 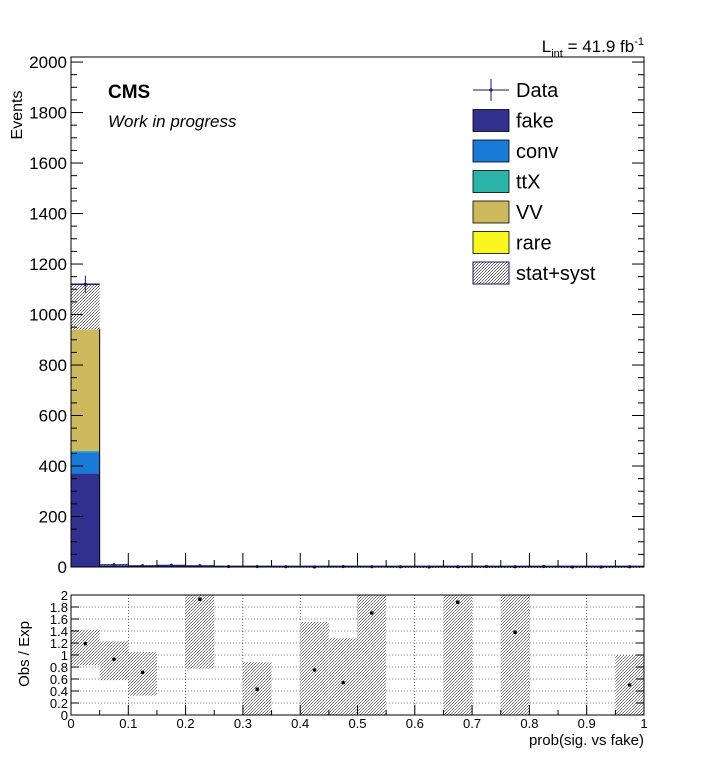 I want to click on lumi-sup: -1, so click(x=639, y=42).